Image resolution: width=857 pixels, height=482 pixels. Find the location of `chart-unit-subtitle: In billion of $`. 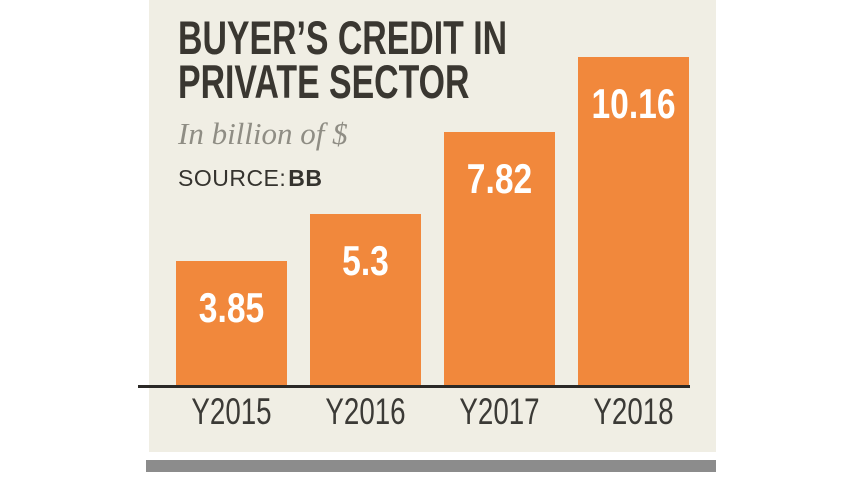

chart-unit-subtitle: In billion of $ is located at coordinates (263, 133).